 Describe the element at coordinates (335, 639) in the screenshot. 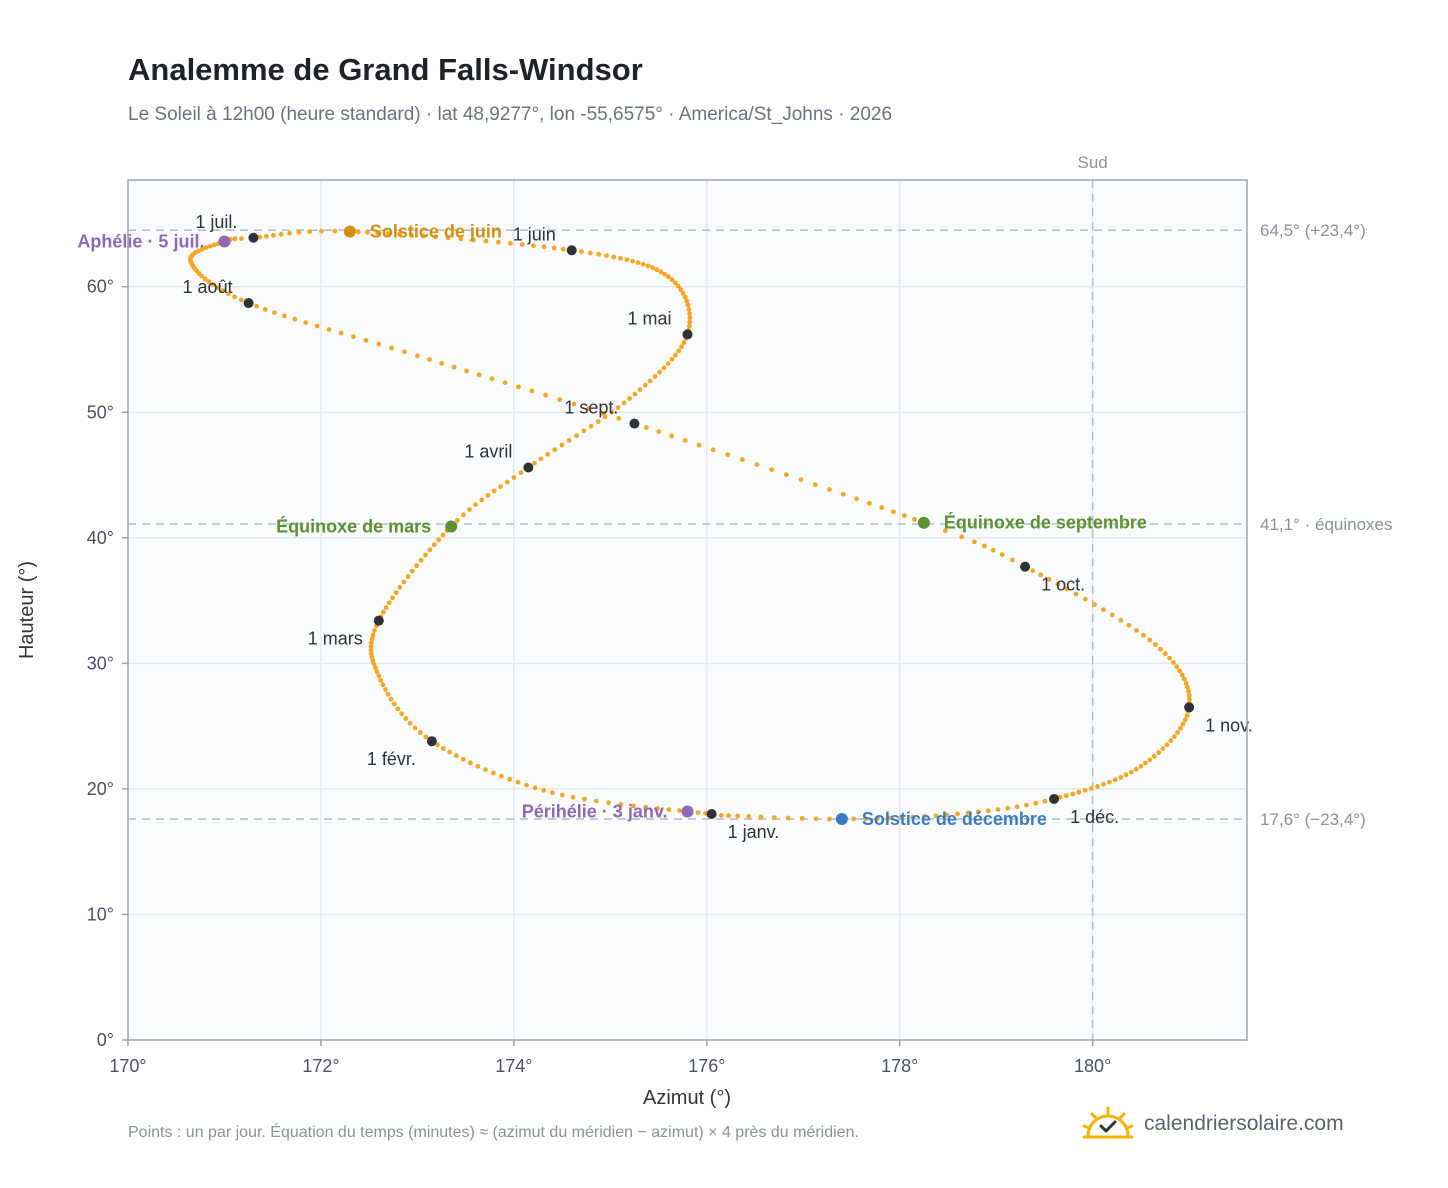

I see `month-marker-label: 1 mars` at that location.